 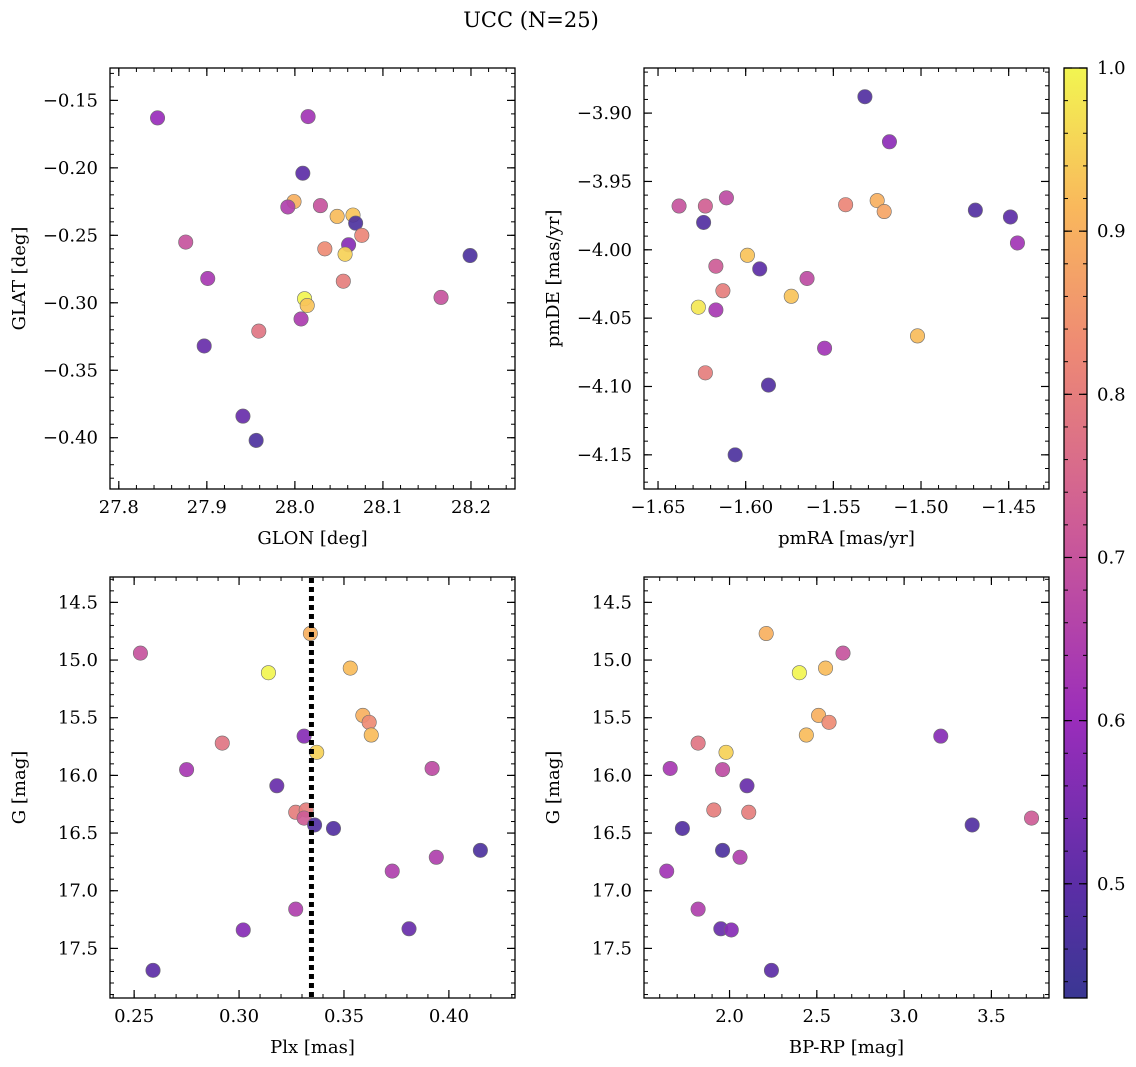 What do you see at coordinates (1008, 507) in the screenshot?
I see `x-tick-label: −1.45` at bounding box center [1008, 507].